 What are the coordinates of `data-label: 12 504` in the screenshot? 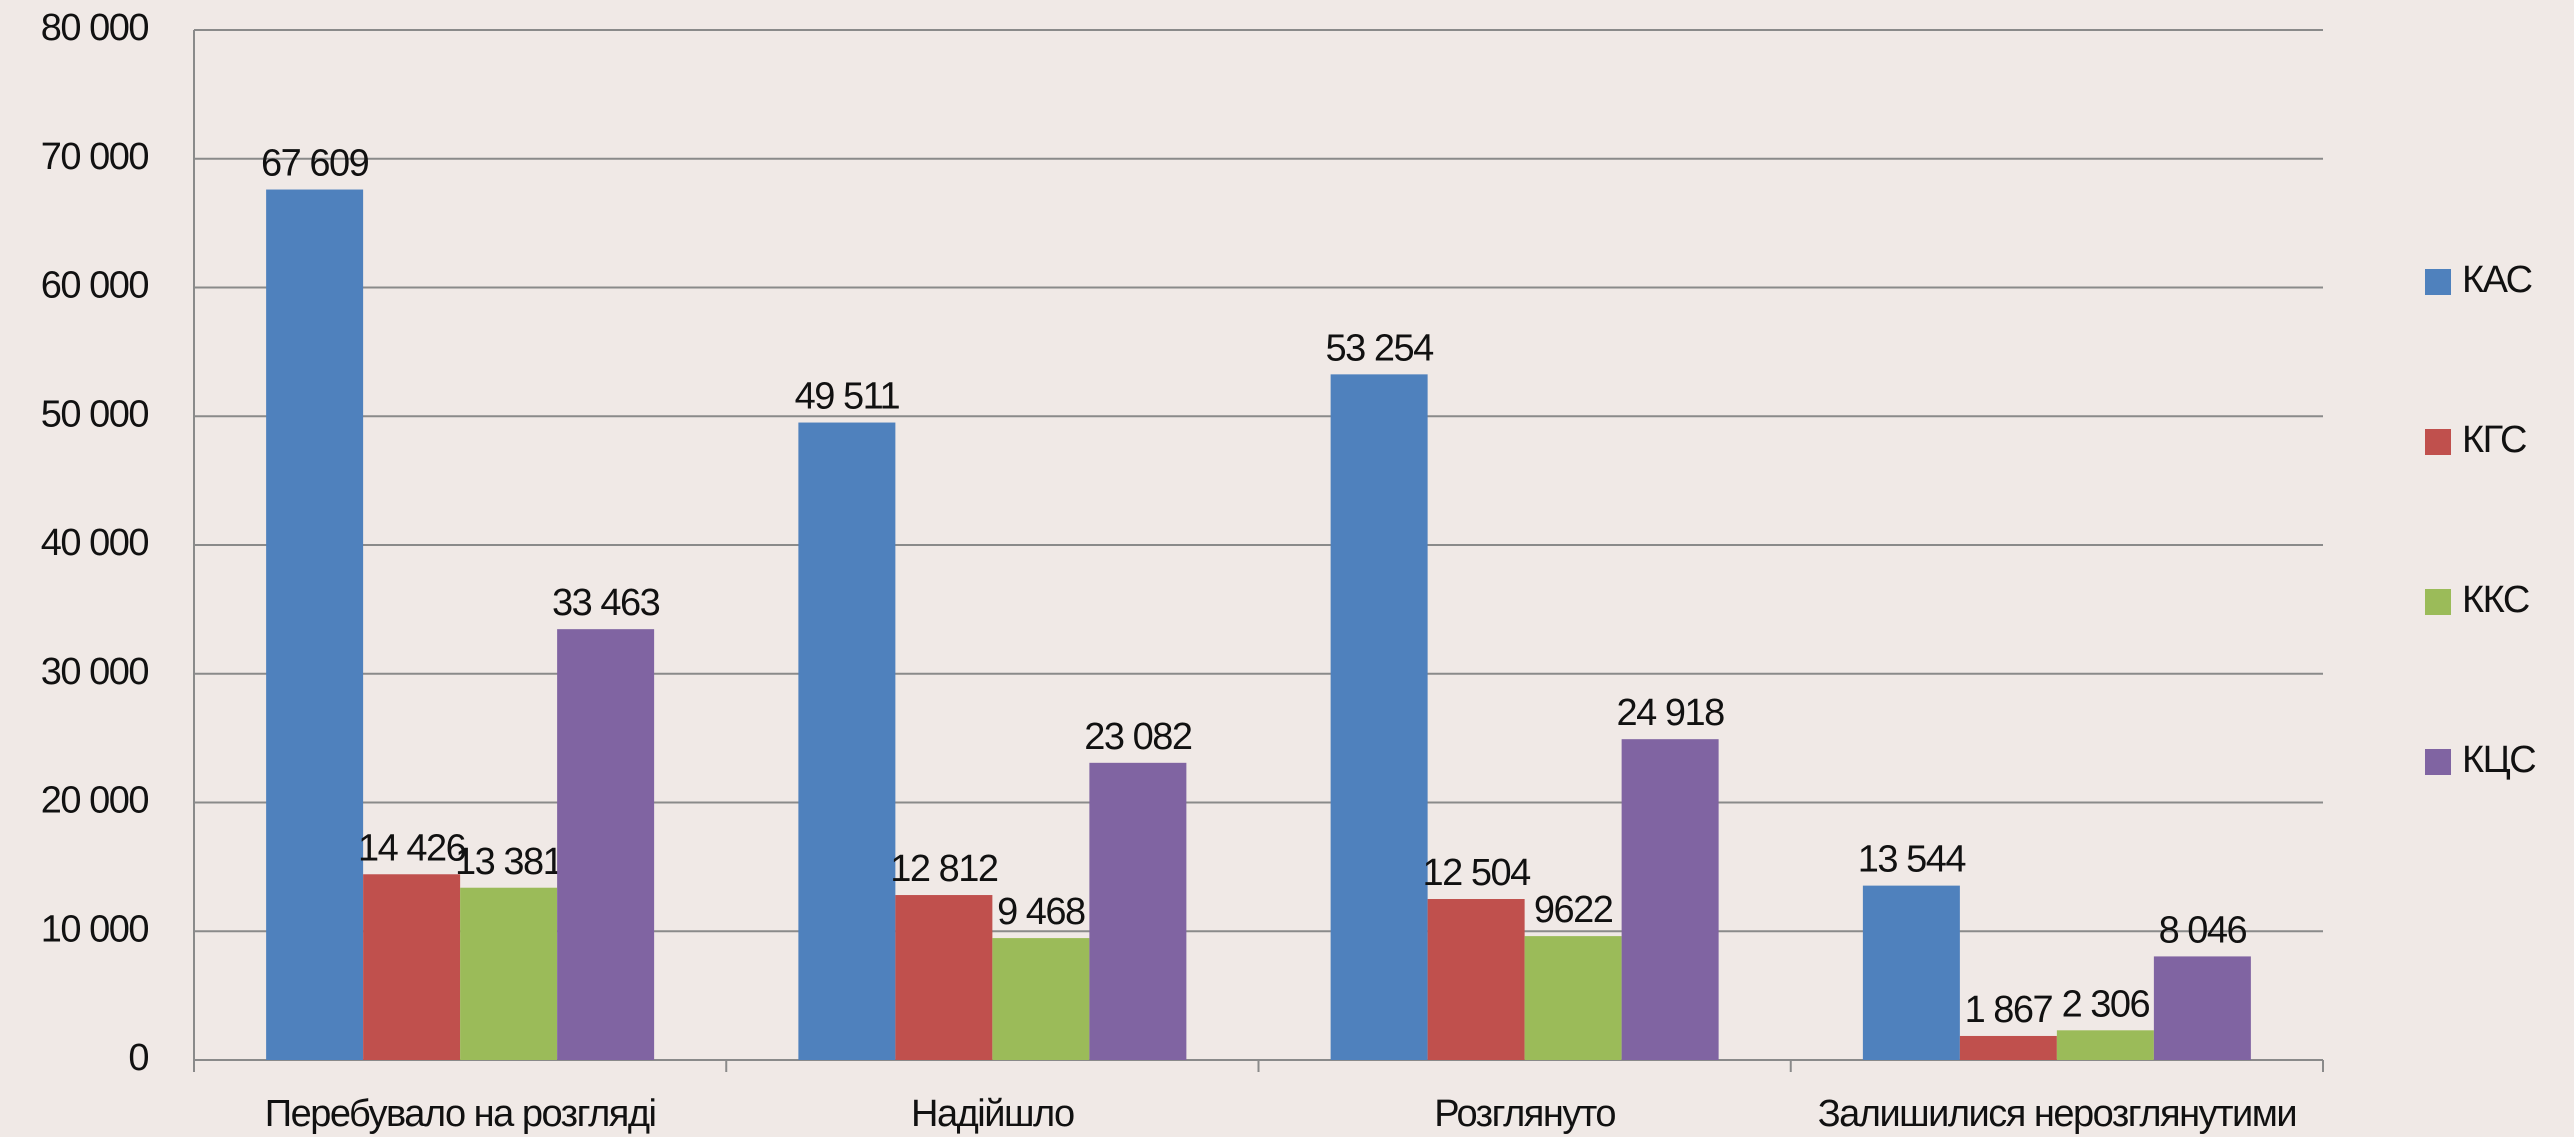 It's located at (1477, 873).